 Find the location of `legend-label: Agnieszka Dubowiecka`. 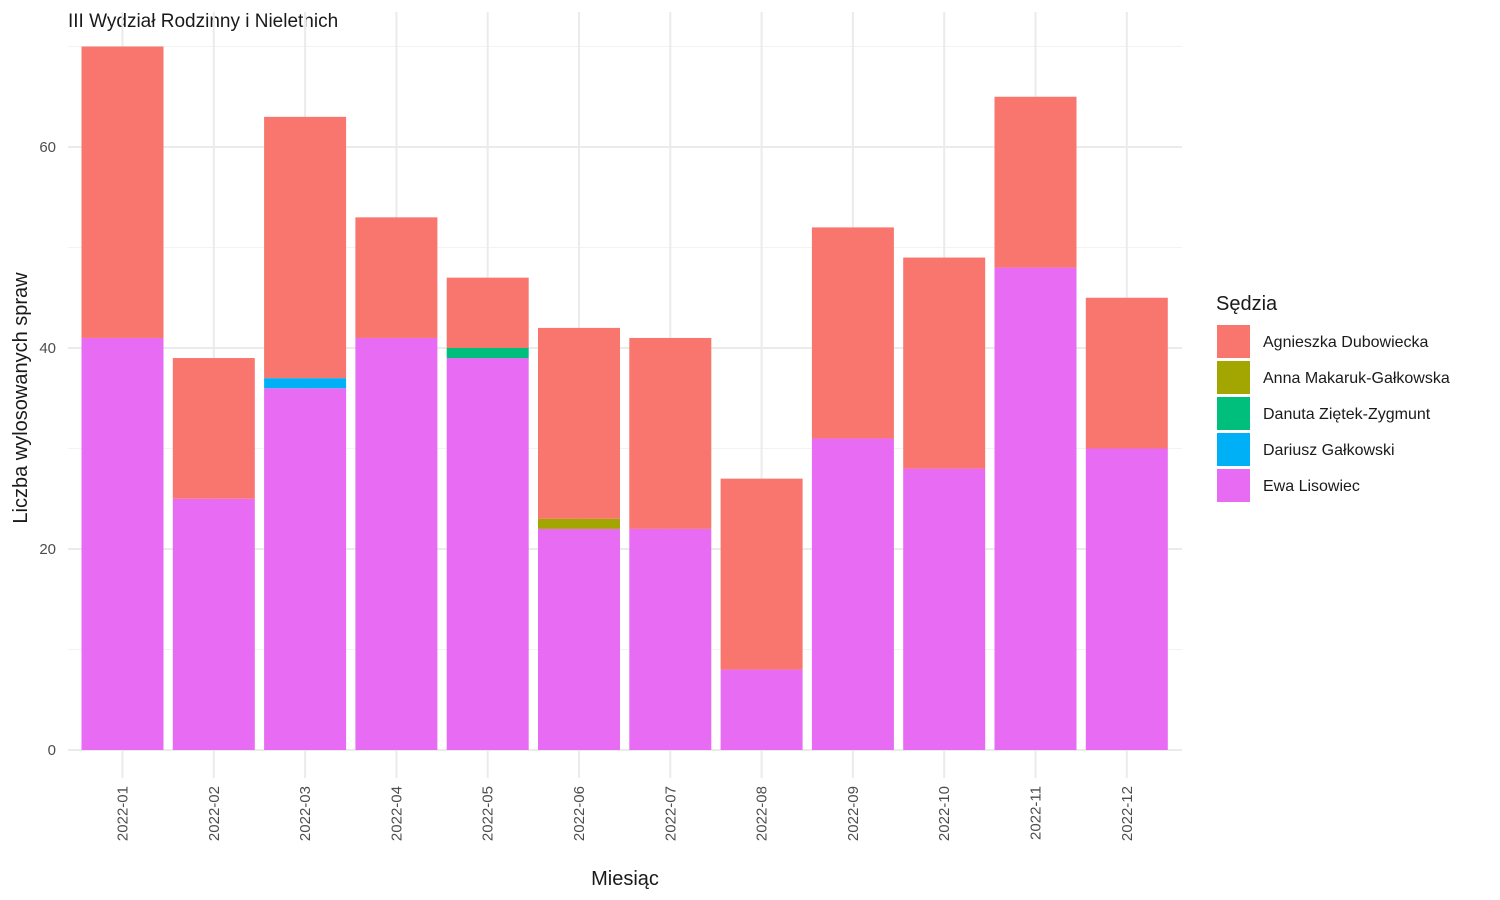

legend-label: Agnieszka Dubowiecka is located at coordinates (1346, 342).